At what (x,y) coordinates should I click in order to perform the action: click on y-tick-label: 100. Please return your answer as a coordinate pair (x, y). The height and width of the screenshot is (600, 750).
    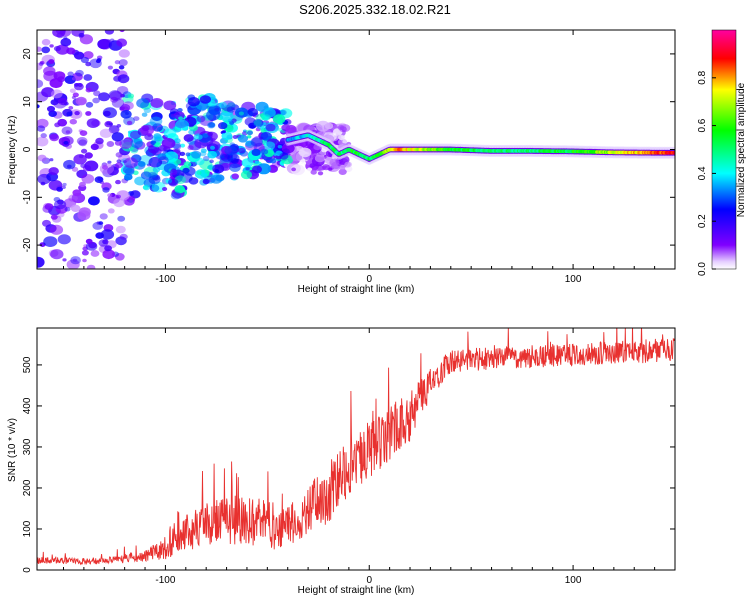
    Looking at the image, I should click on (27, 528).